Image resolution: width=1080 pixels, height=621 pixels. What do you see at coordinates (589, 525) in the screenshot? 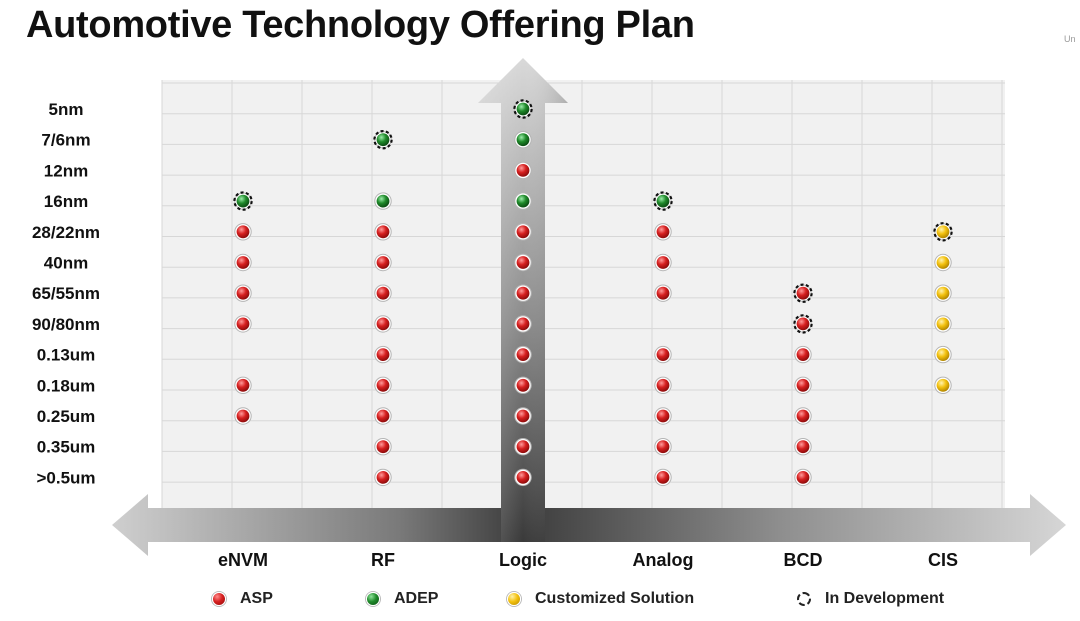
I see `horizontal-arrow` at bounding box center [589, 525].